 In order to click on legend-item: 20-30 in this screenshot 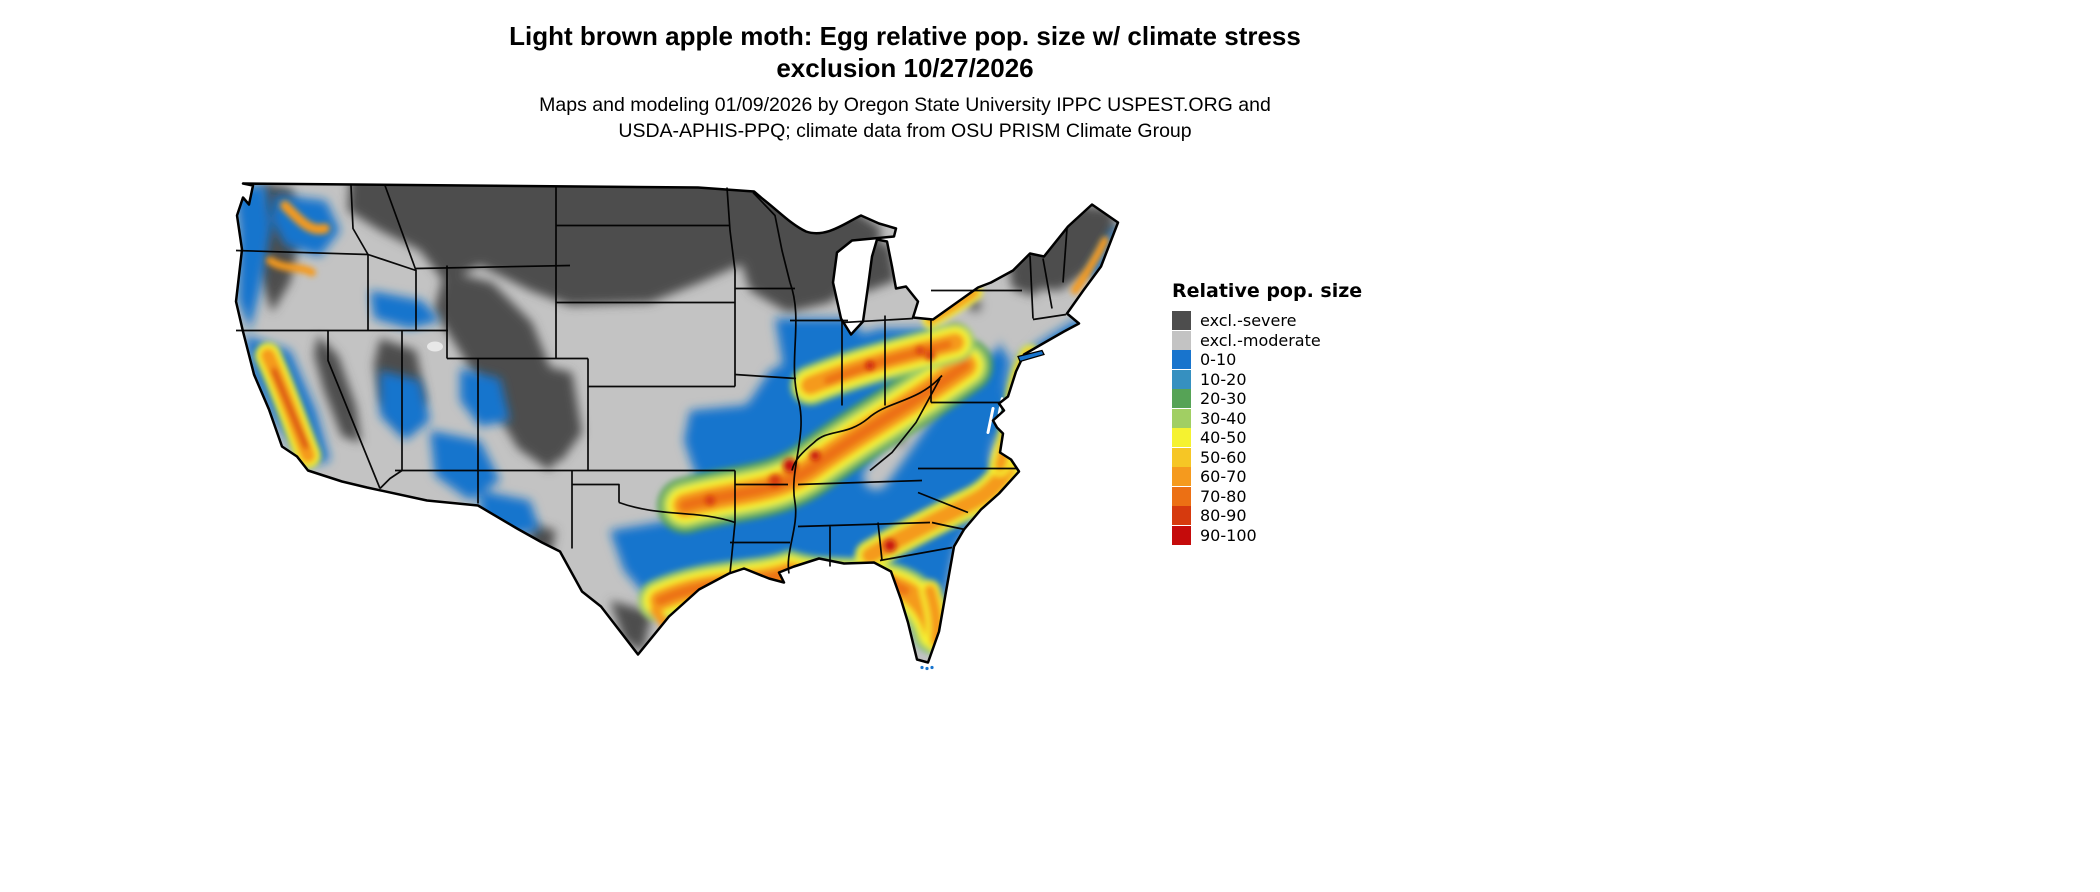, I will do `click(1267, 399)`.